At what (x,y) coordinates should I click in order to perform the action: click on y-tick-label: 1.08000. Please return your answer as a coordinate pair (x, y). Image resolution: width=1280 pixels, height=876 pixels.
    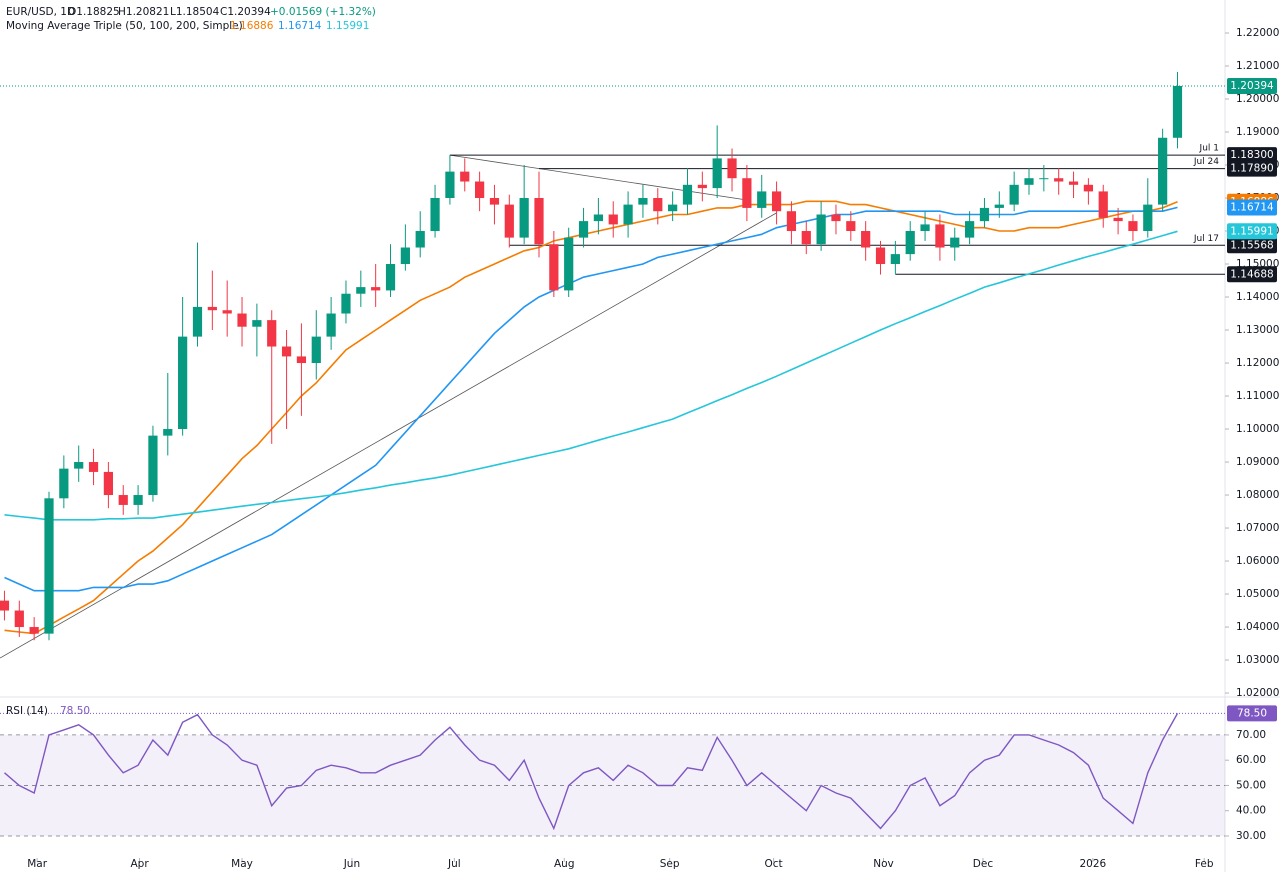
    Looking at the image, I should click on (1257, 495).